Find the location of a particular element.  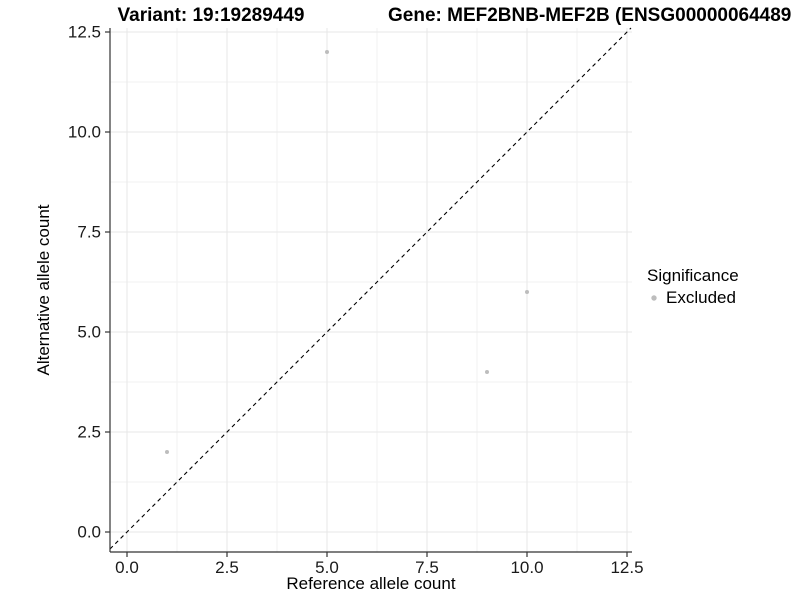

legend: Significance Excluded is located at coordinates (693, 287).